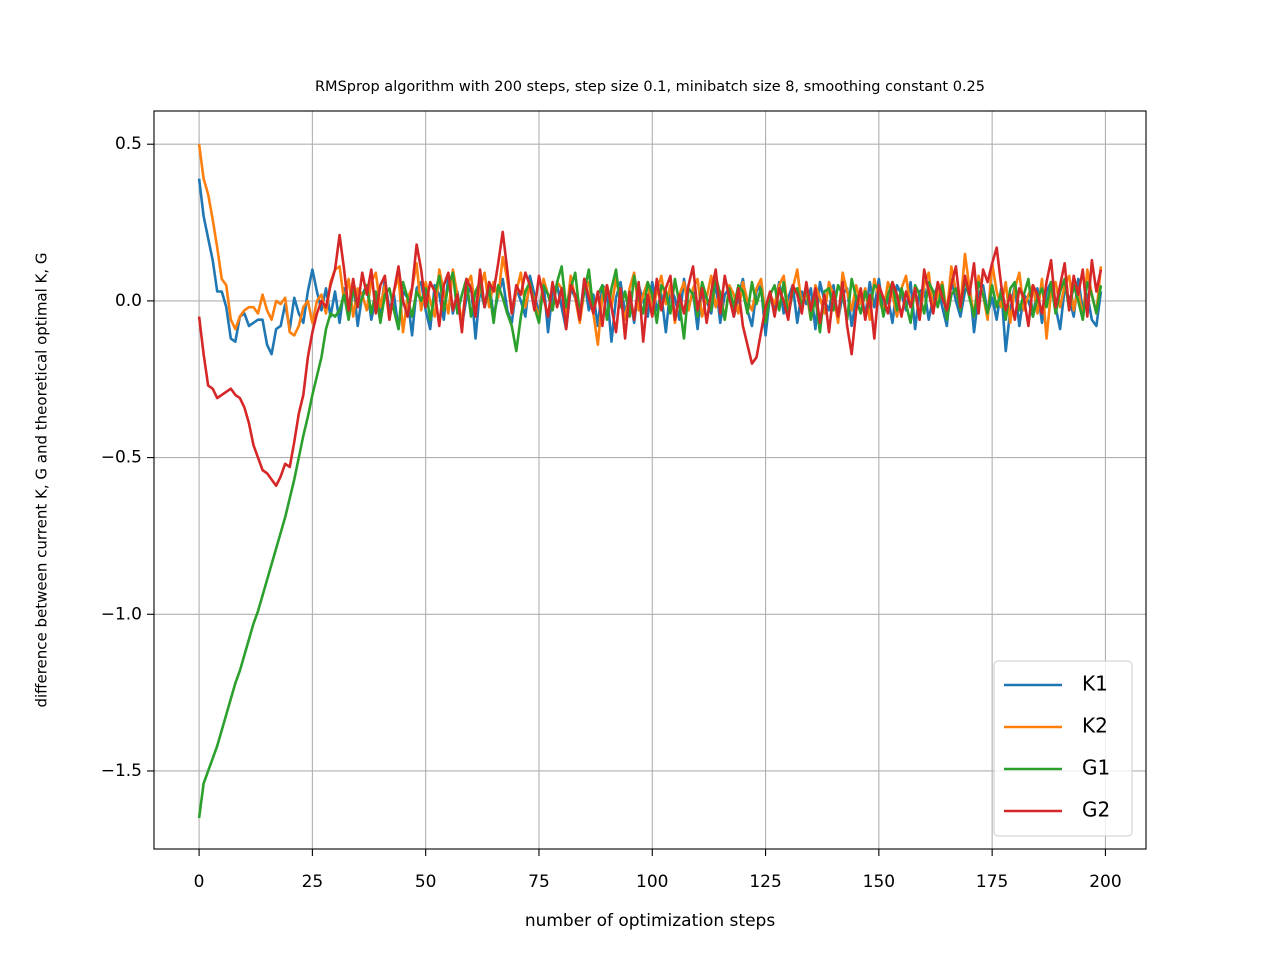  I want to click on x-tick-label: 175, so click(992, 882).